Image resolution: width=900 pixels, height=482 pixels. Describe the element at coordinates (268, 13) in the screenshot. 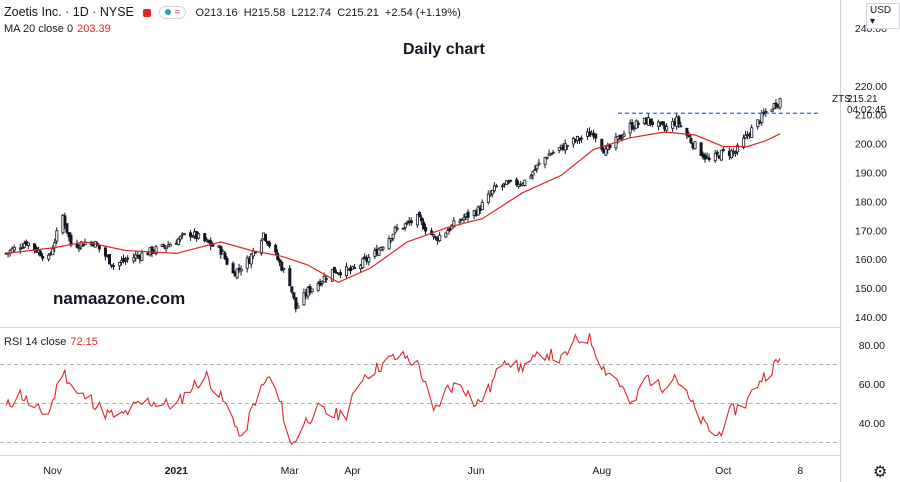

I see `high-value: 215.58` at that location.